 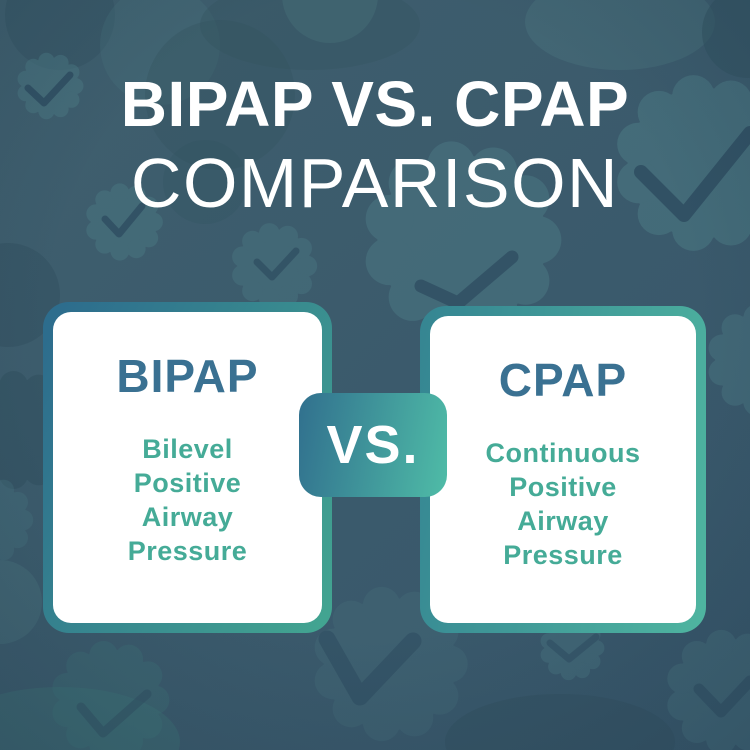 I want to click on vs-label: VS., so click(x=373, y=445).